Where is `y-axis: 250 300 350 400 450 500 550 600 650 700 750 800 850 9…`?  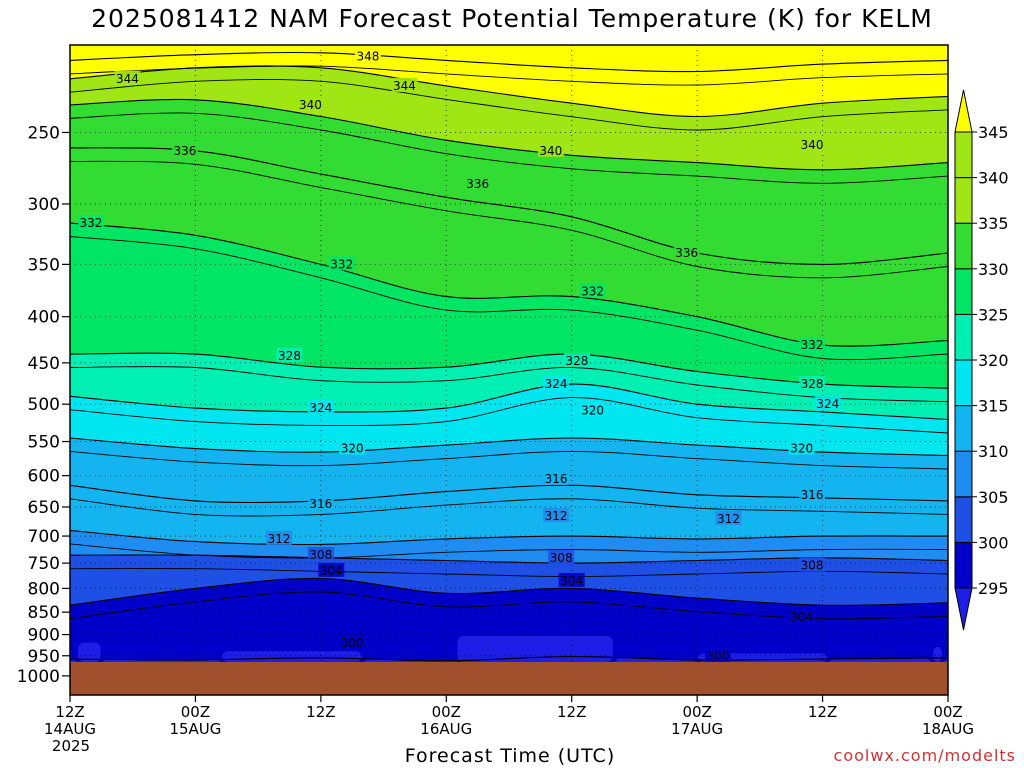
y-axis: 250 300 350 400 450 500 550 600 650 700 750 800 850 9… is located at coordinates (43, 405).